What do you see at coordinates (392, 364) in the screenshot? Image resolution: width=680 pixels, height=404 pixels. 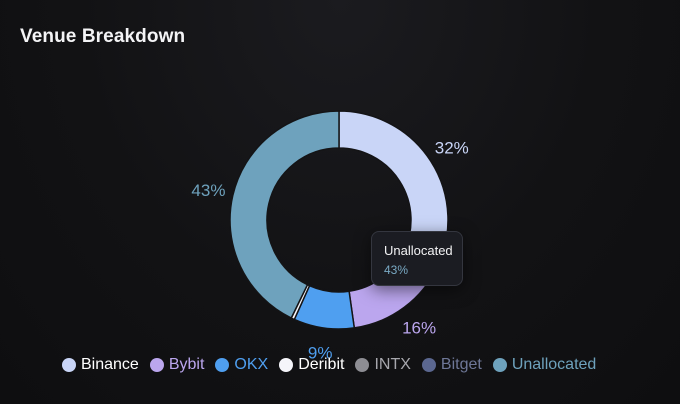 I see `legend-label: INTX` at bounding box center [392, 364].